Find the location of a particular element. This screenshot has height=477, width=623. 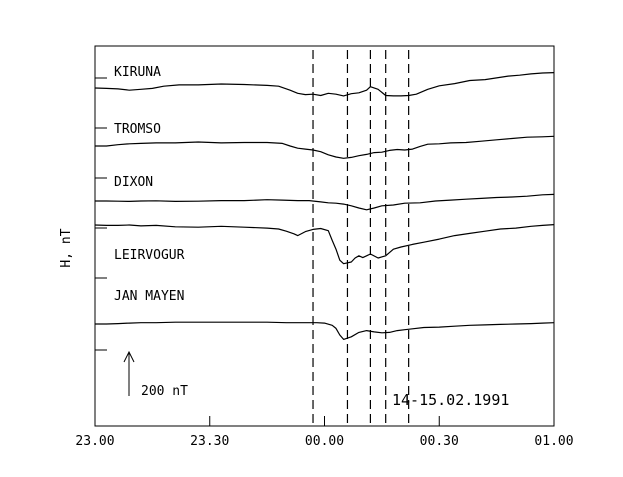

series-line-jan-mayen is located at coordinates (325, 330).